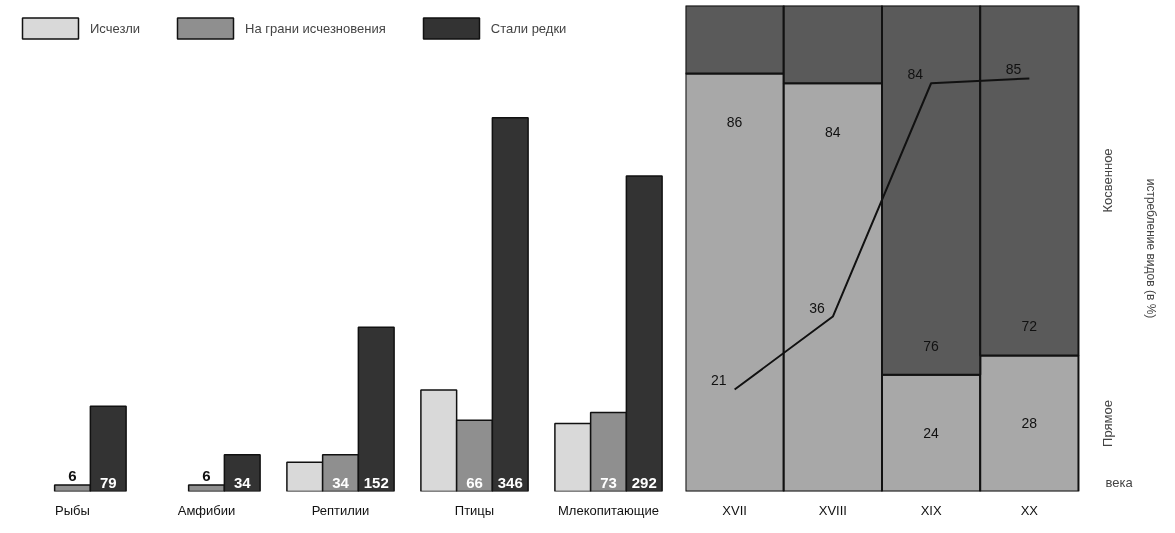  I want to click on data-label: 24, so click(931, 433).